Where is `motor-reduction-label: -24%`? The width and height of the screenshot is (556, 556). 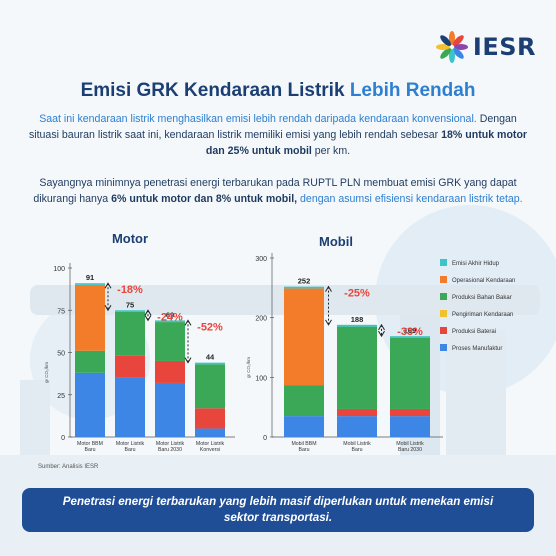
motor-reduction-label: -24% is located at coordinates (170, 317).